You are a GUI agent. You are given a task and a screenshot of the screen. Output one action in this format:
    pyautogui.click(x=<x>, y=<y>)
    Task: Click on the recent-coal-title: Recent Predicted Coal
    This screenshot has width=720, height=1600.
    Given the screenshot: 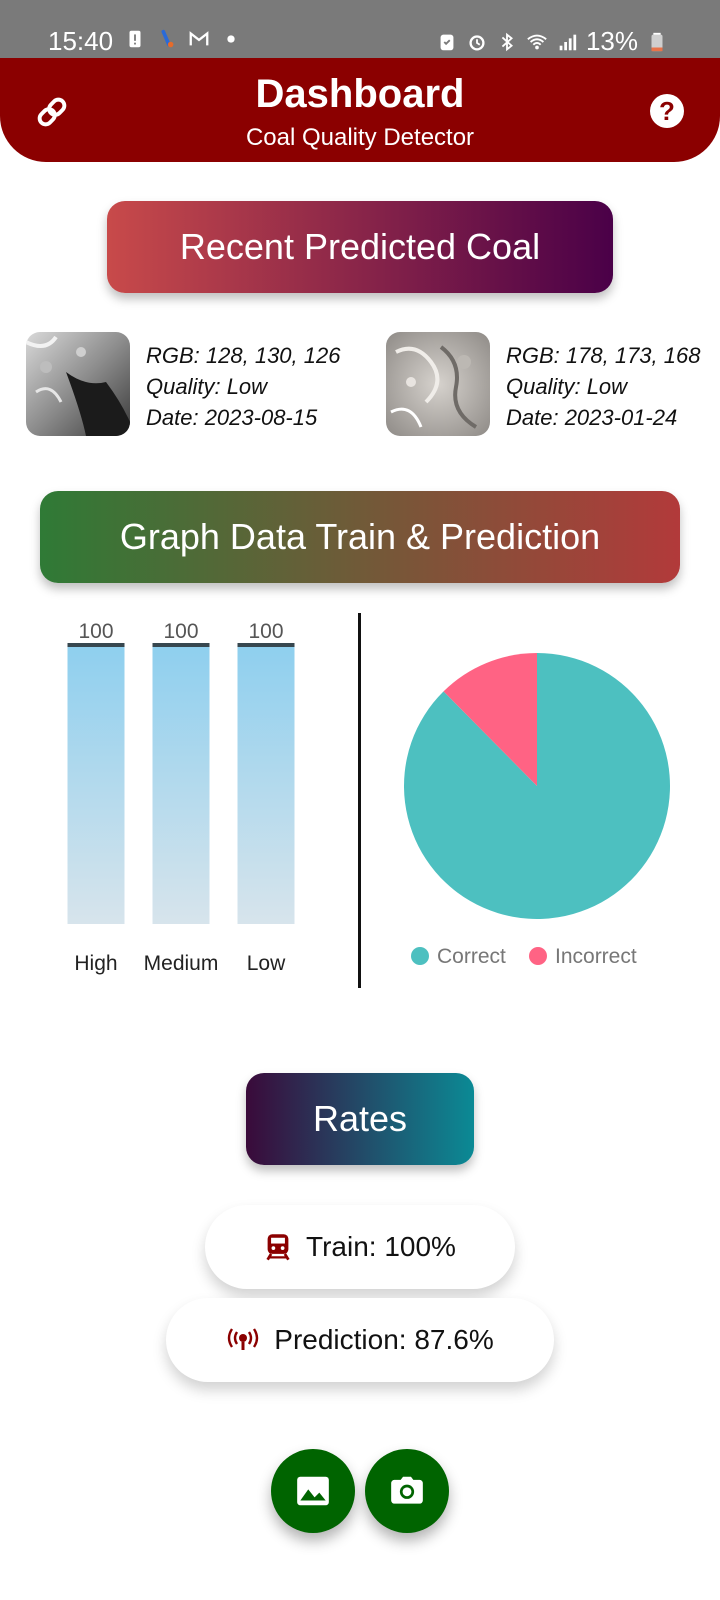 What is the action you would take?
    pyautogui.click(x=360, y=246)
    